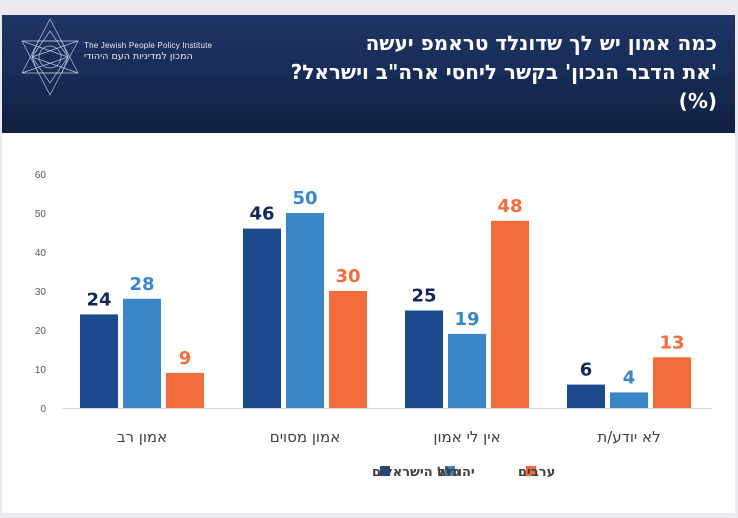  Describe the element at coordinates (148, 45) in the screenshot. I see `logo-name-en: The Jewish People Policy Institute` at that location.